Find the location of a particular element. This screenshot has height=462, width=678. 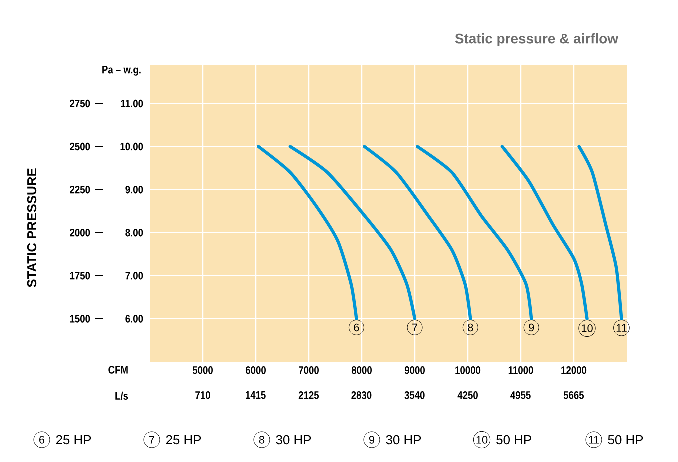

y2-tick-label: 8.00 is located at coordinates (135, 232).